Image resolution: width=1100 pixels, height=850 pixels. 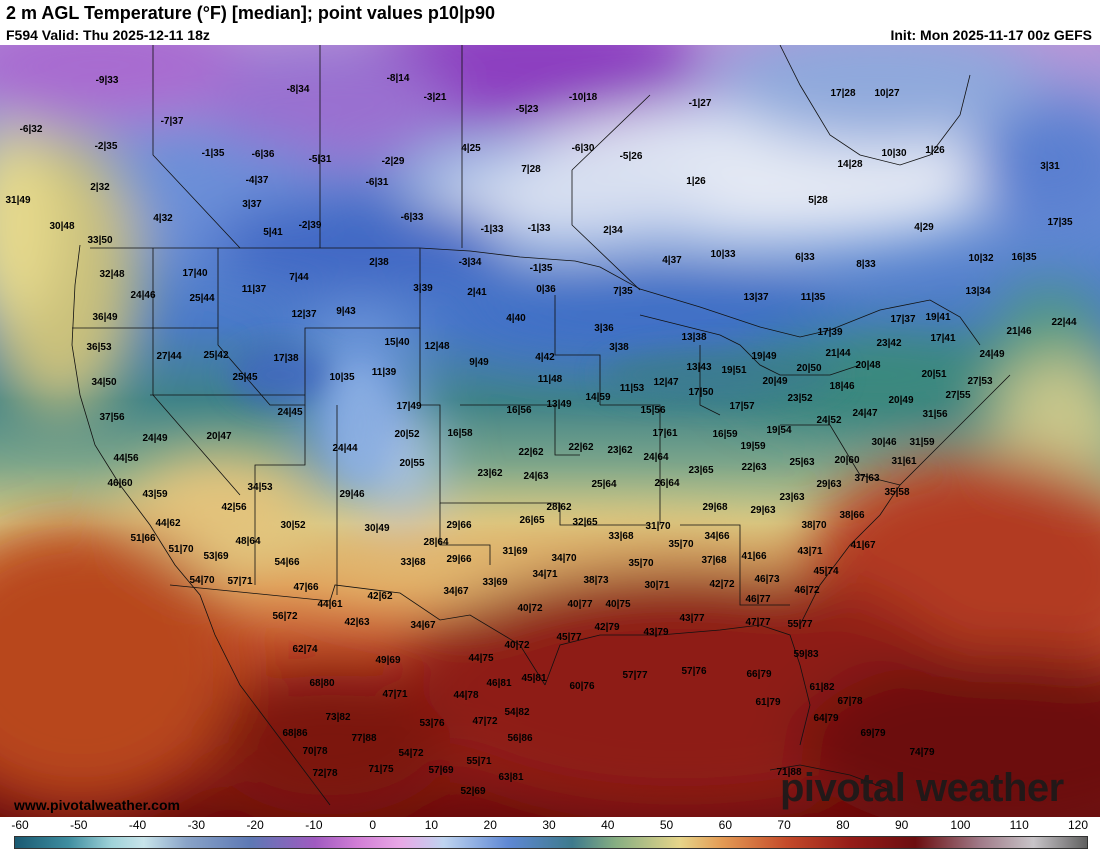 What do you see at coordinates (763, 356) in the screenshot?
I see `point-value-label: 19|49` at bounding box center [763, 356].